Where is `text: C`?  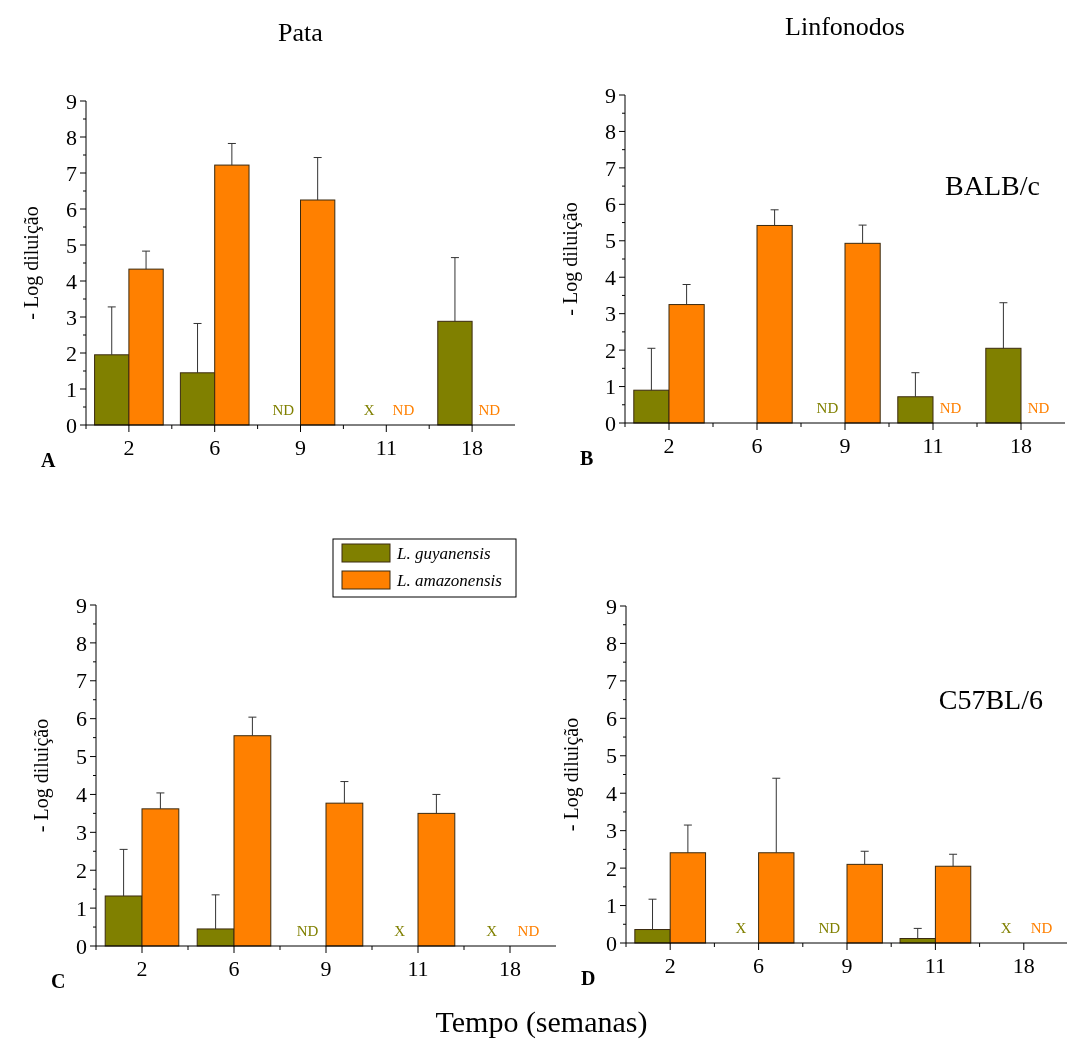 text: C is located at coordinates (58, 981).